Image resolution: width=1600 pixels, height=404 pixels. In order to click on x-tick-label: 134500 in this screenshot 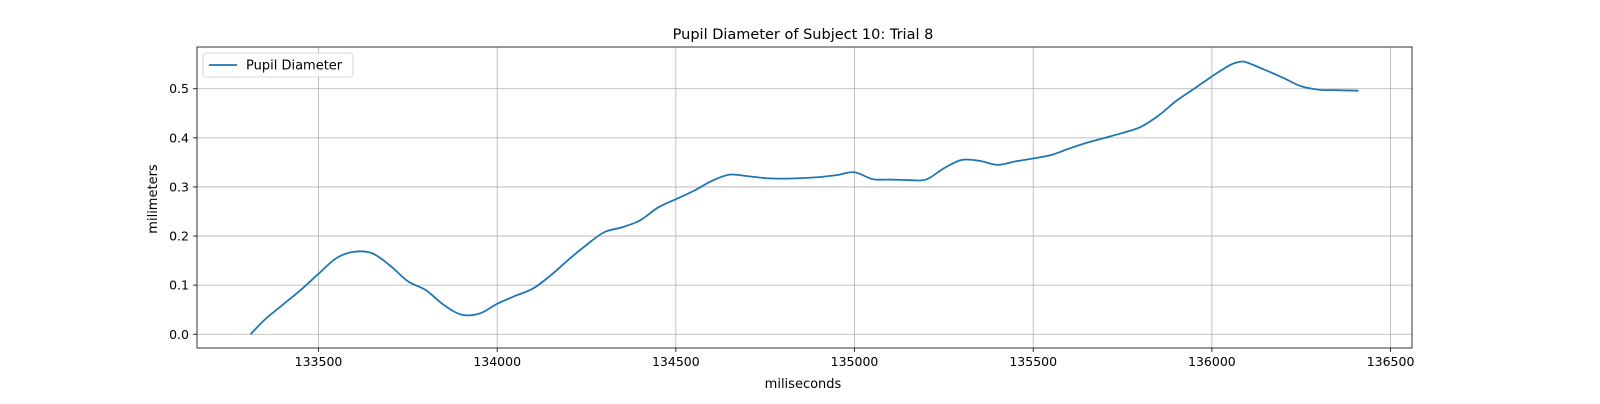, I will do `click(676, 361)`.